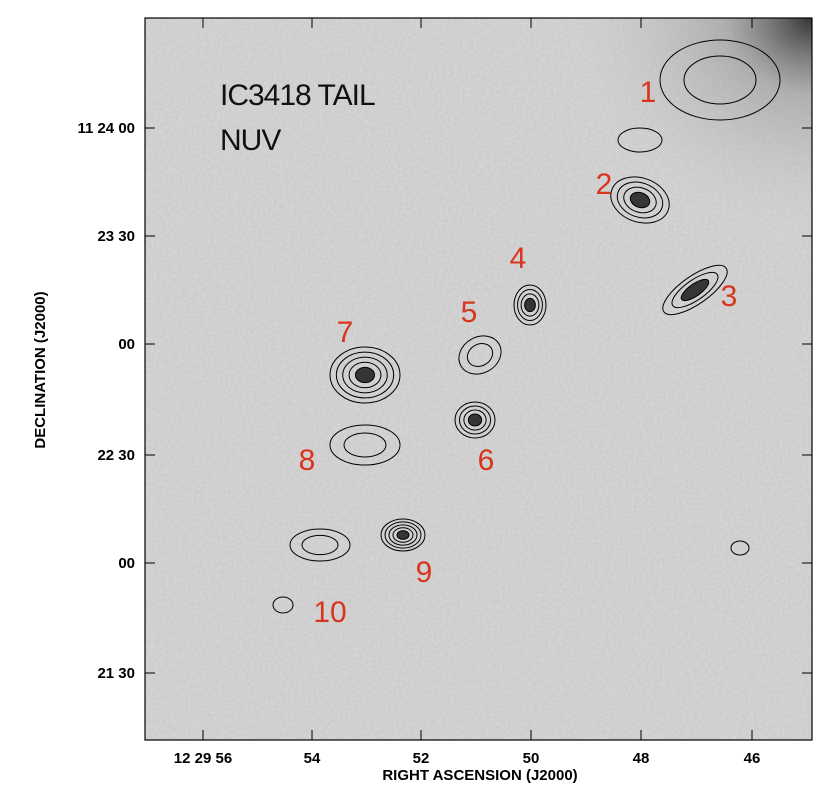 Image resolution: width=830 pixels, height=812 pixels. What do you see at coordinates (604, 184) in the screenshot?
I see `source-label: 2` at bounding box center [604, 184].